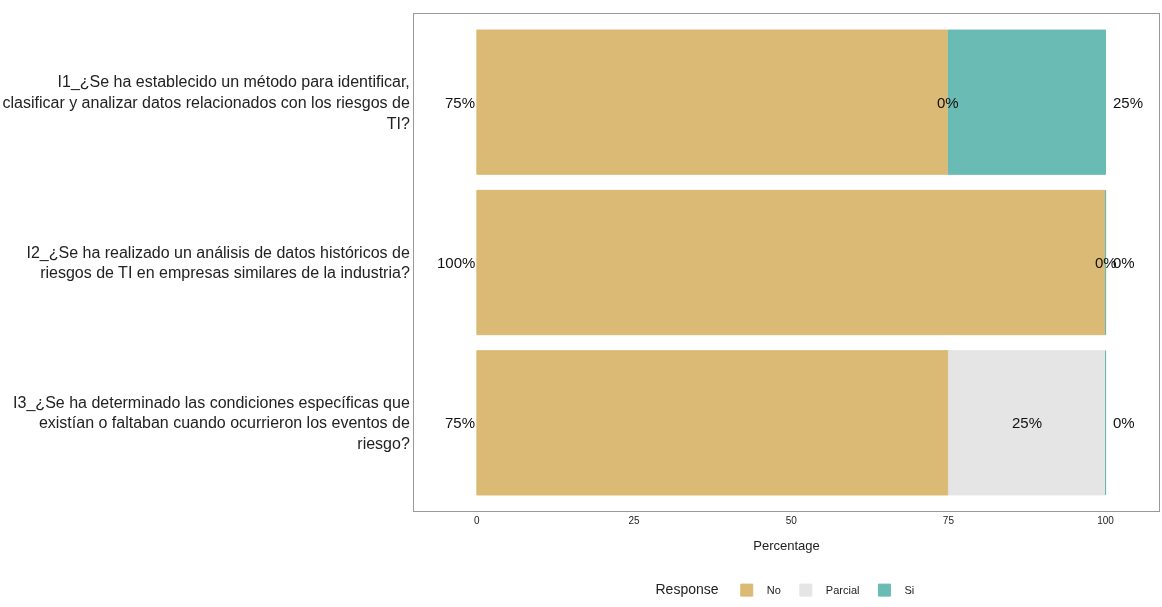 This screenshot has height=607, width=1162. Describe the element at coordinates (218, 262) in the screenshot. I see `y-tick-label: I2_¿Se ha realizado un análisis de datos históricos de riesgos de TI en empresas similares de la industria?` at that location.